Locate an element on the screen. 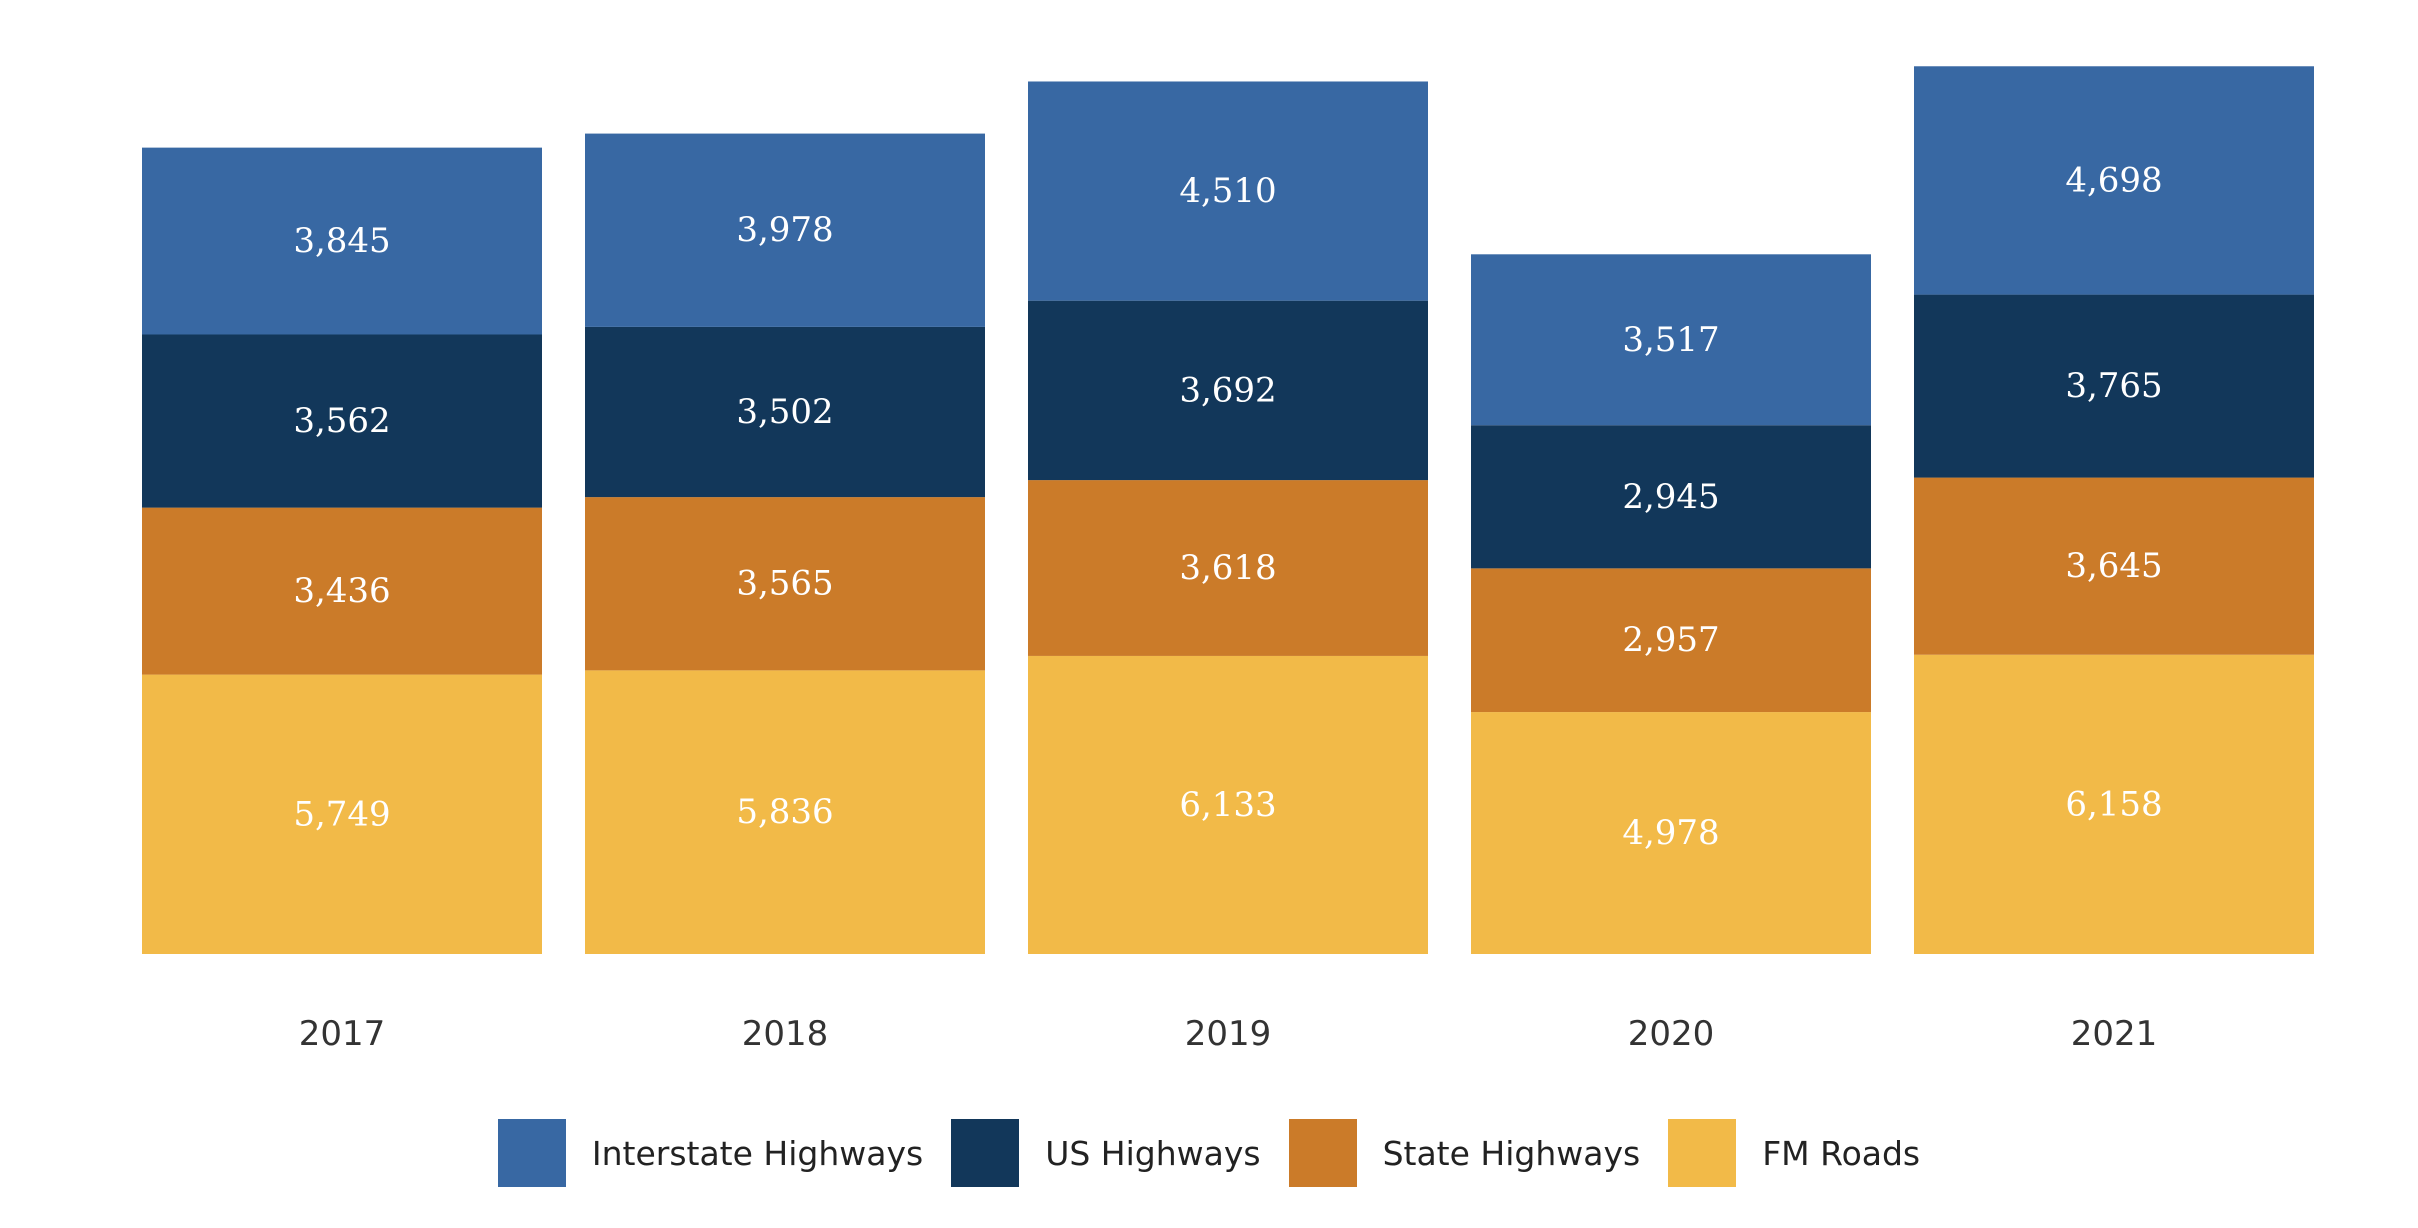  x-tick-label-2018: 2018 is located at coordinates (785, 1034).